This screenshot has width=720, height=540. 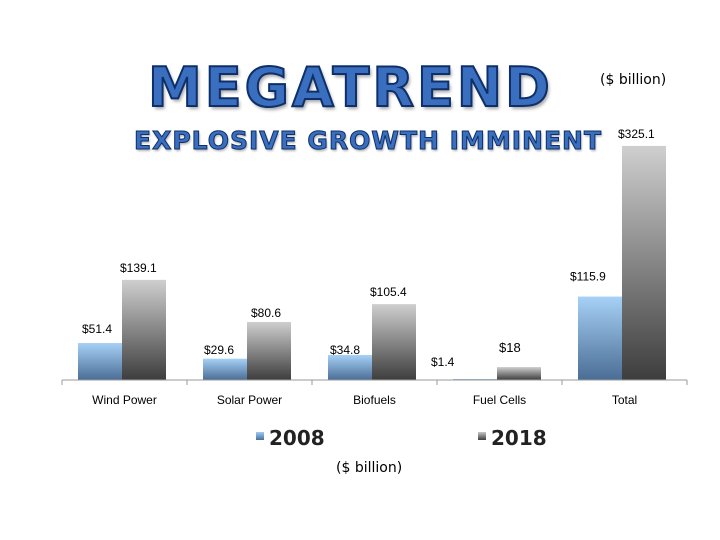 What do you see at coordinates (124, 400) in the screenshot?
I see `x-tick-label-wind-power: Wind Power` at bounding box center [124, 400].